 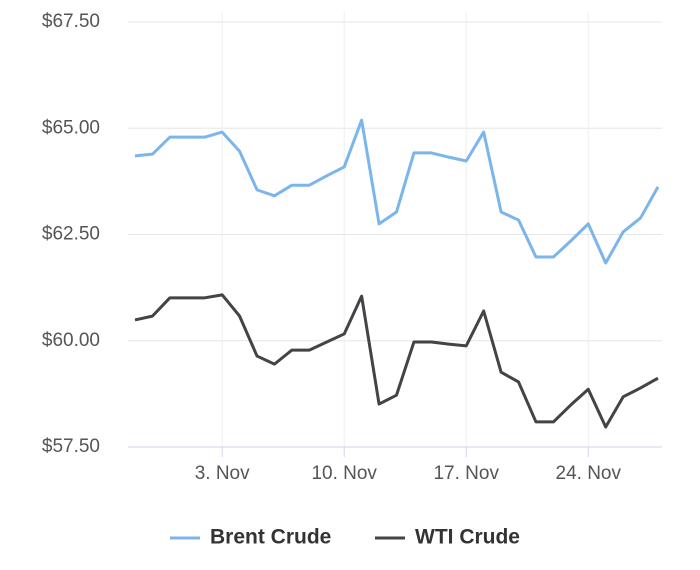 What do you see at coordinates (71, 21) in the screenshot?
I see `y-tick-label: $67.50` at bounding box center [71, 21].